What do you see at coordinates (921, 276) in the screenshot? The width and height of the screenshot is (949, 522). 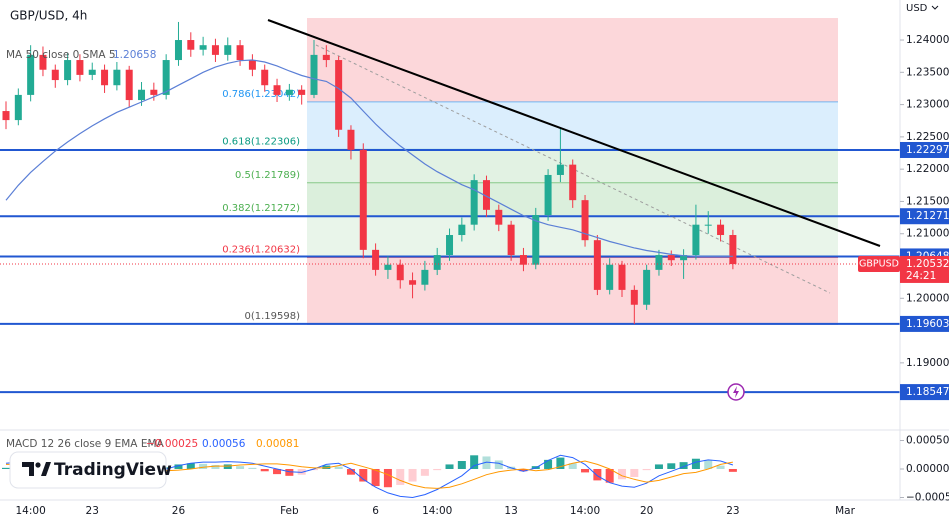 I see `countdown-label: 24:21` at bounding box center [921, 276].